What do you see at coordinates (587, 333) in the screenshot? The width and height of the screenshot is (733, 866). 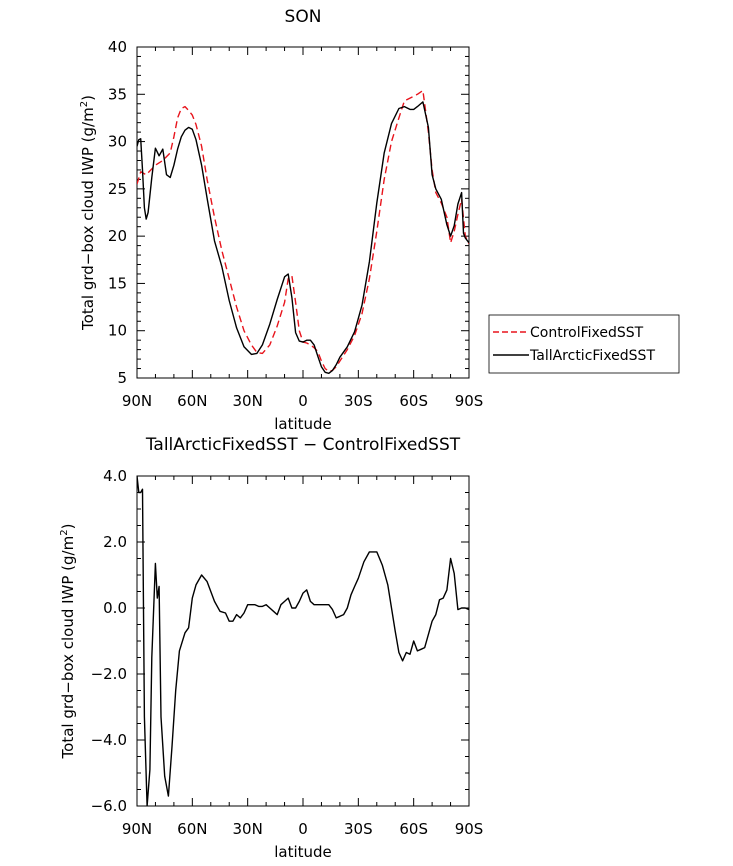 I see `legend-entry: ControlFixedSST` at bounding box center [587, 333].